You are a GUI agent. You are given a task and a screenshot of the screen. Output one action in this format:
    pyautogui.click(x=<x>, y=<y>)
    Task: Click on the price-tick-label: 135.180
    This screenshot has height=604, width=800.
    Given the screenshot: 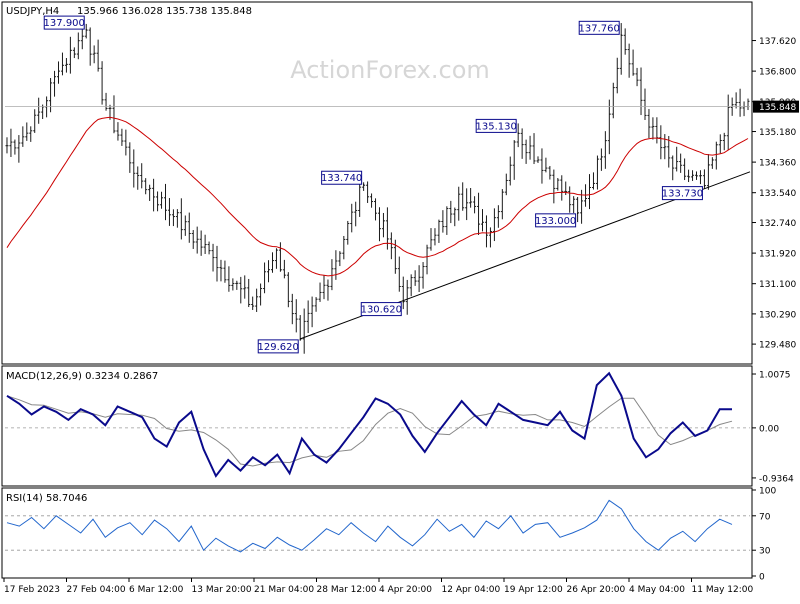 What is the action you would take?
    pyautogui.click(x=777, y=133)
    